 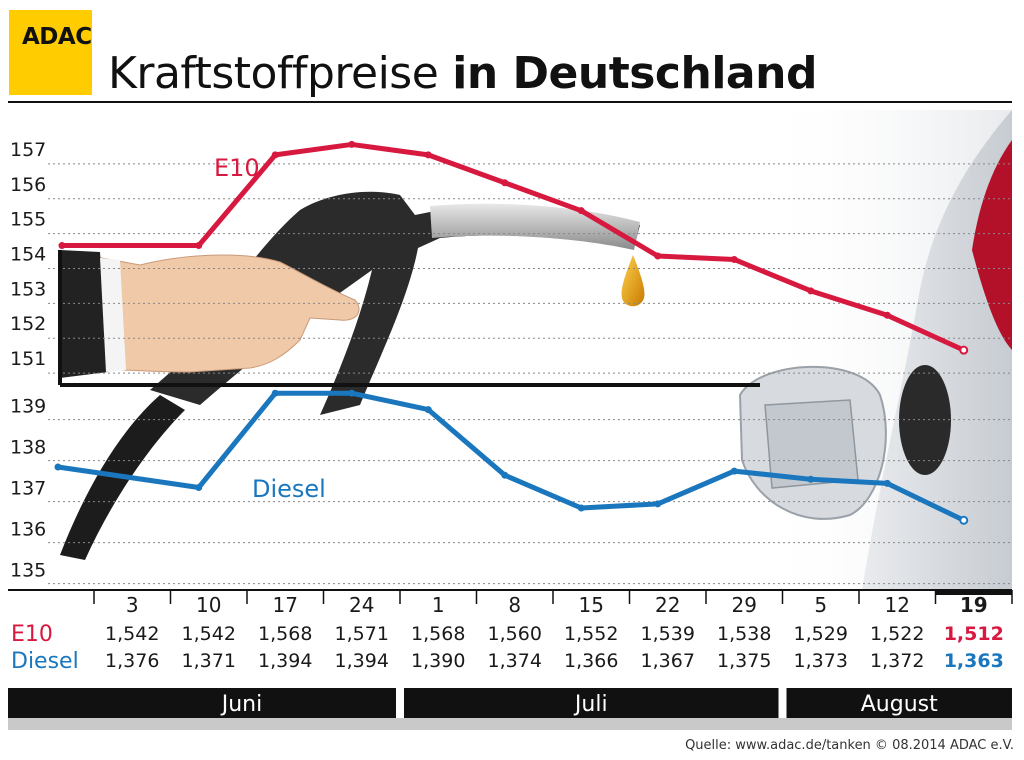 What do you see at coordinates (515, 634) in the screenshot?
I see `e10-value: 1,560` at bounding box center [515, 634].